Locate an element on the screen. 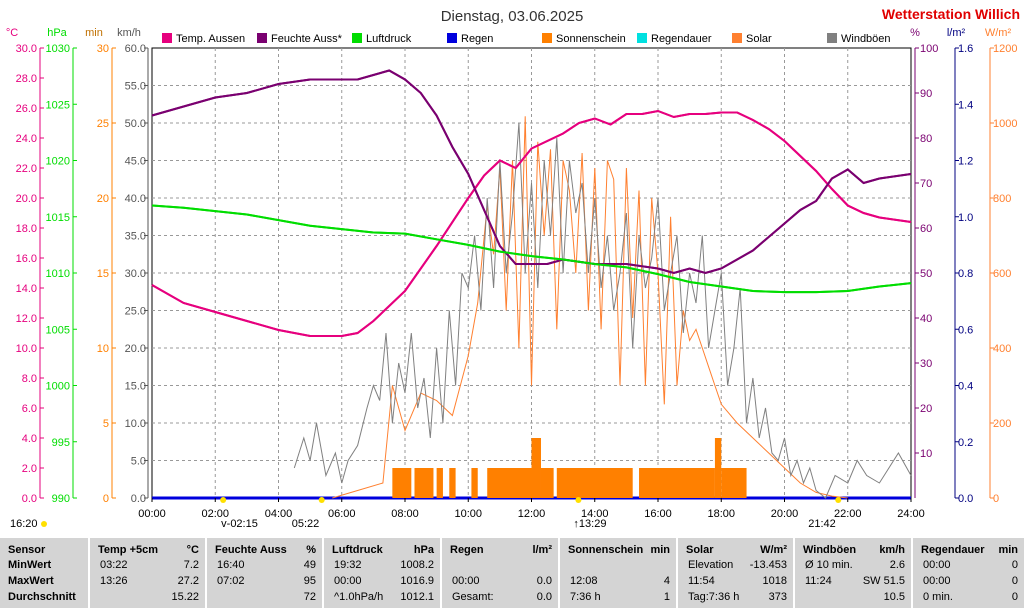 The height and width of the screenshot is (608, 1024). axis-tick-label-minutes: 20 is located at coordinates (103, 199).